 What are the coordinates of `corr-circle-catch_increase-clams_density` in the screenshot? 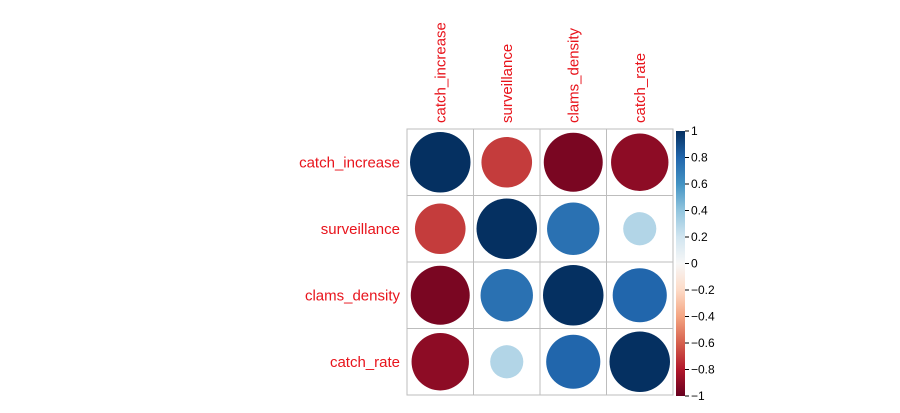 It's located at (573, 162).